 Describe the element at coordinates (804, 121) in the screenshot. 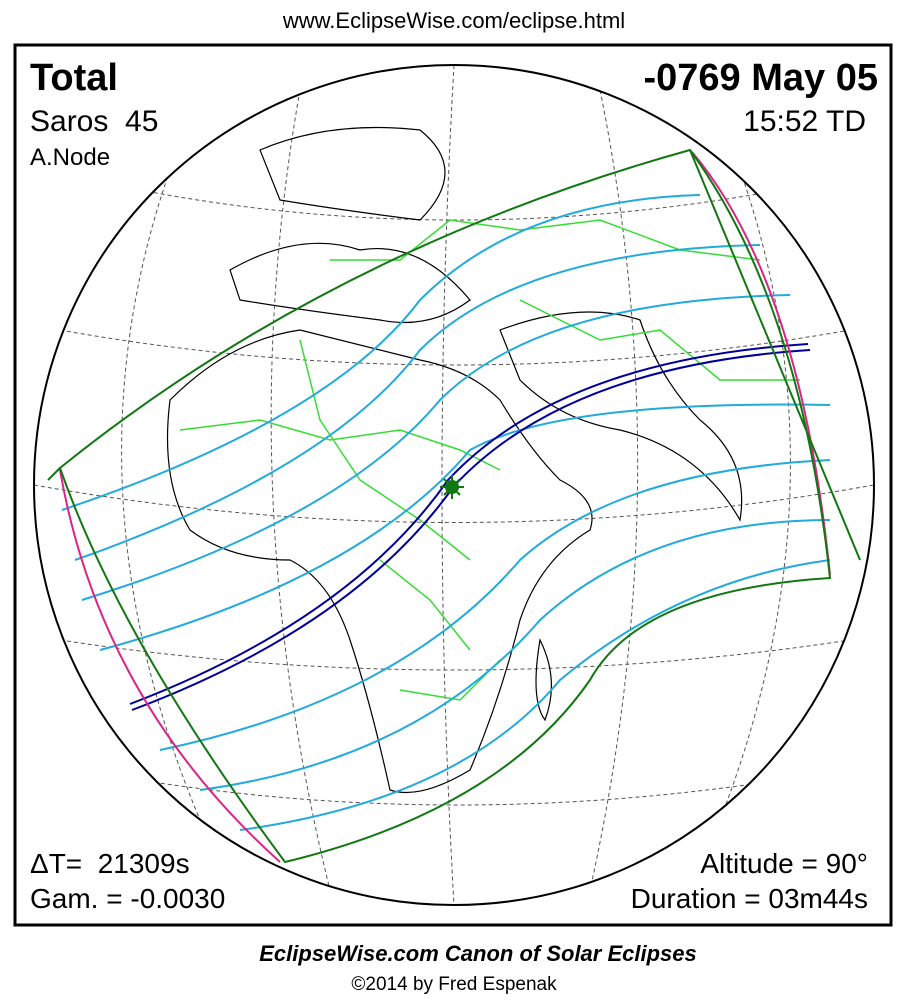

I see `time: 15:52 TD` at that location.